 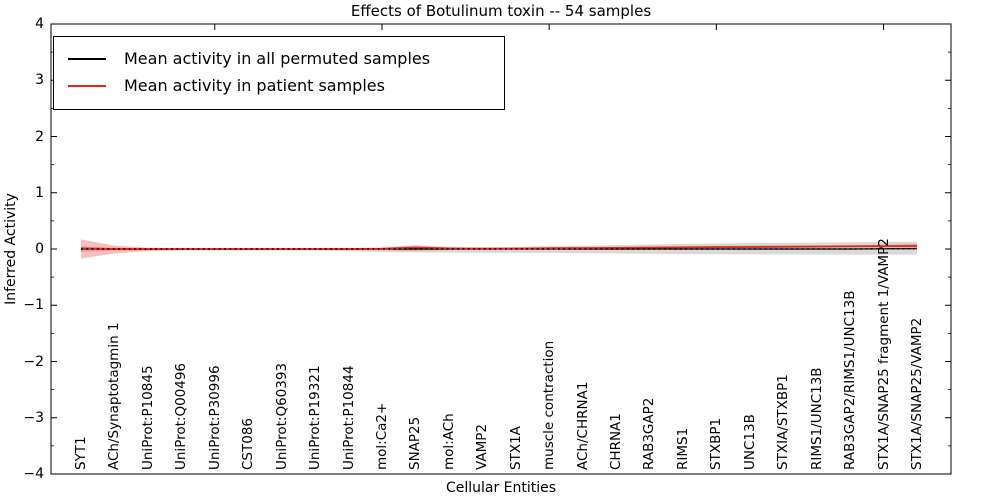 I want to click on x-tick-label: STX1A/SNAP25 fragment 1/VAMP2, so click(x=883, y=354).